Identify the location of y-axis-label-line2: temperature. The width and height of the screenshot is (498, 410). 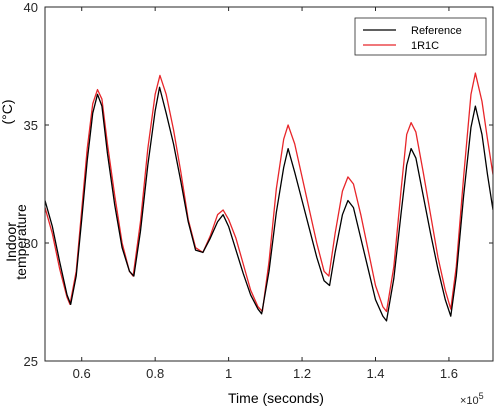
(21, 242).